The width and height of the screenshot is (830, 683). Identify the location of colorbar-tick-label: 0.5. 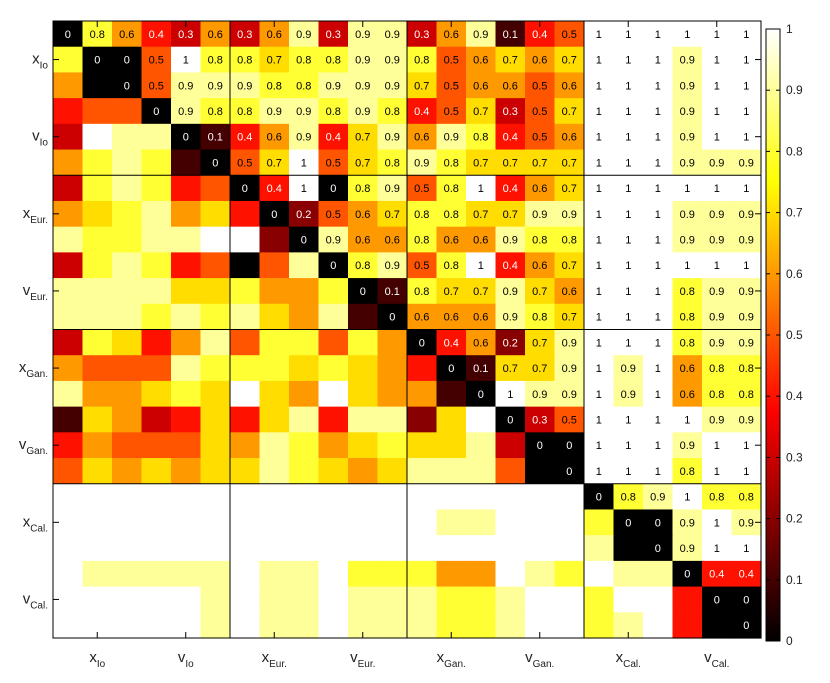
(794, 335).